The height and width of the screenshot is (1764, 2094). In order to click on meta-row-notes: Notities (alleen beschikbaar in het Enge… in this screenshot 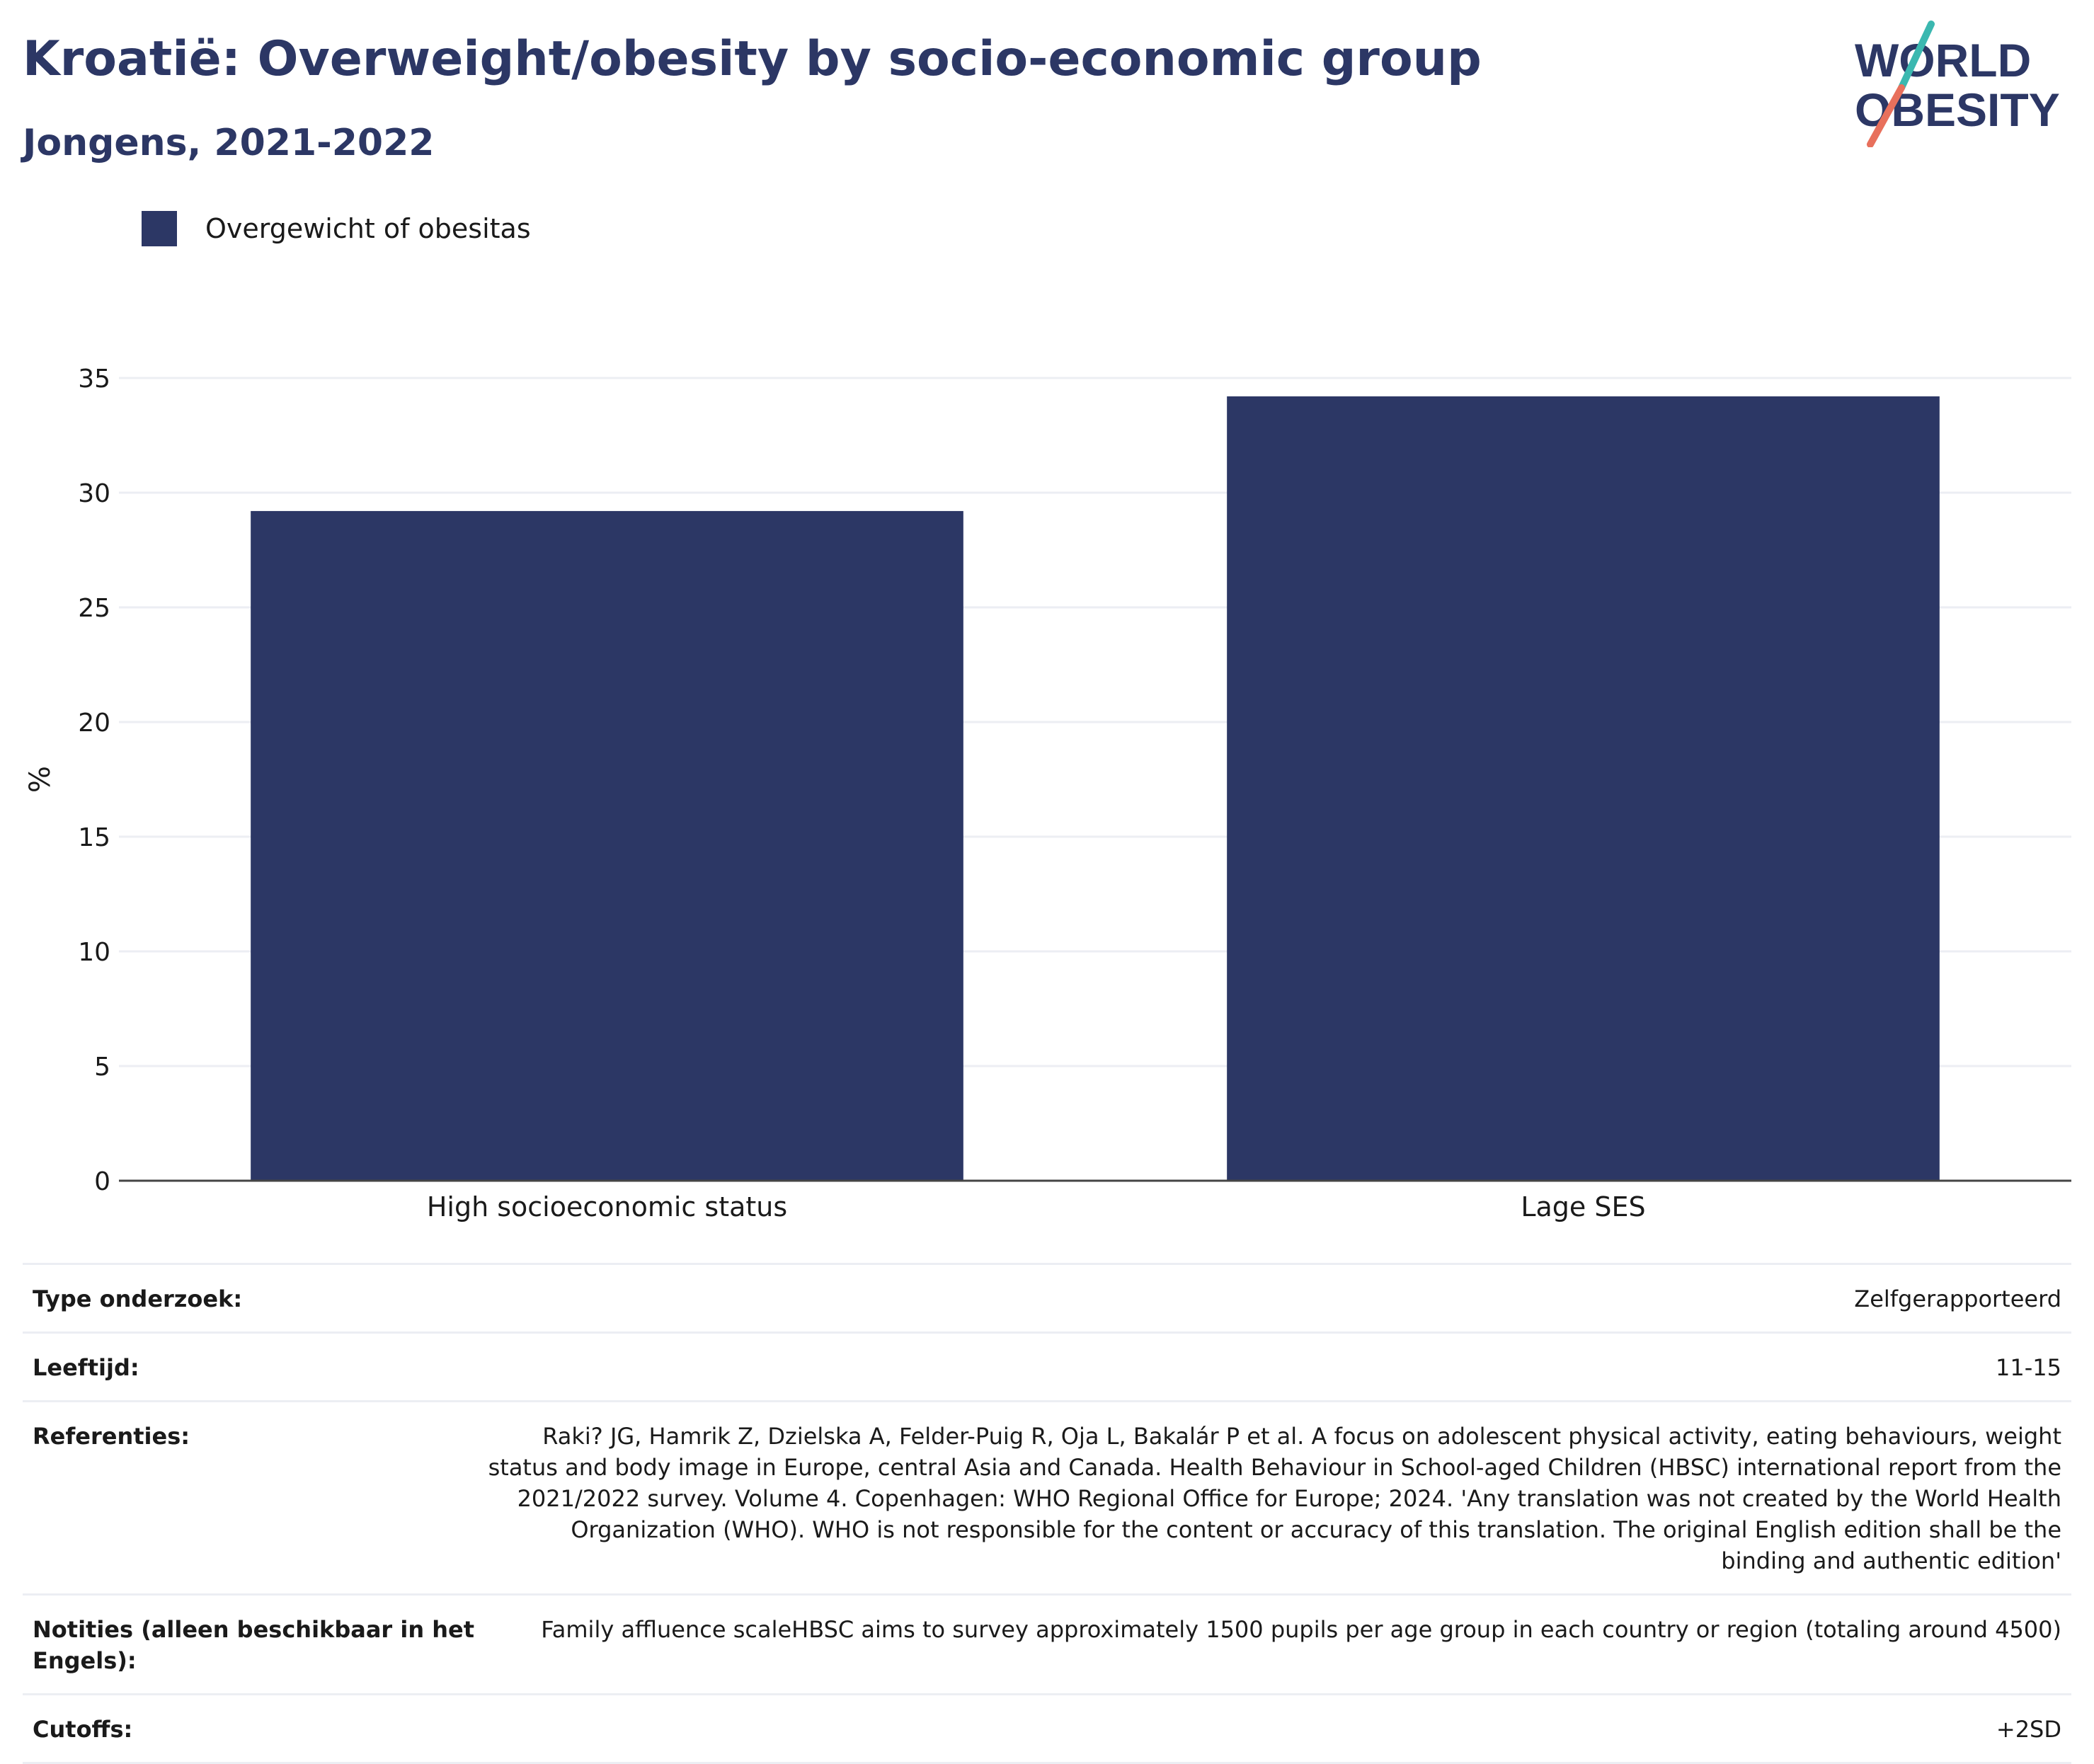, I will do `click(1047, 1643)`.